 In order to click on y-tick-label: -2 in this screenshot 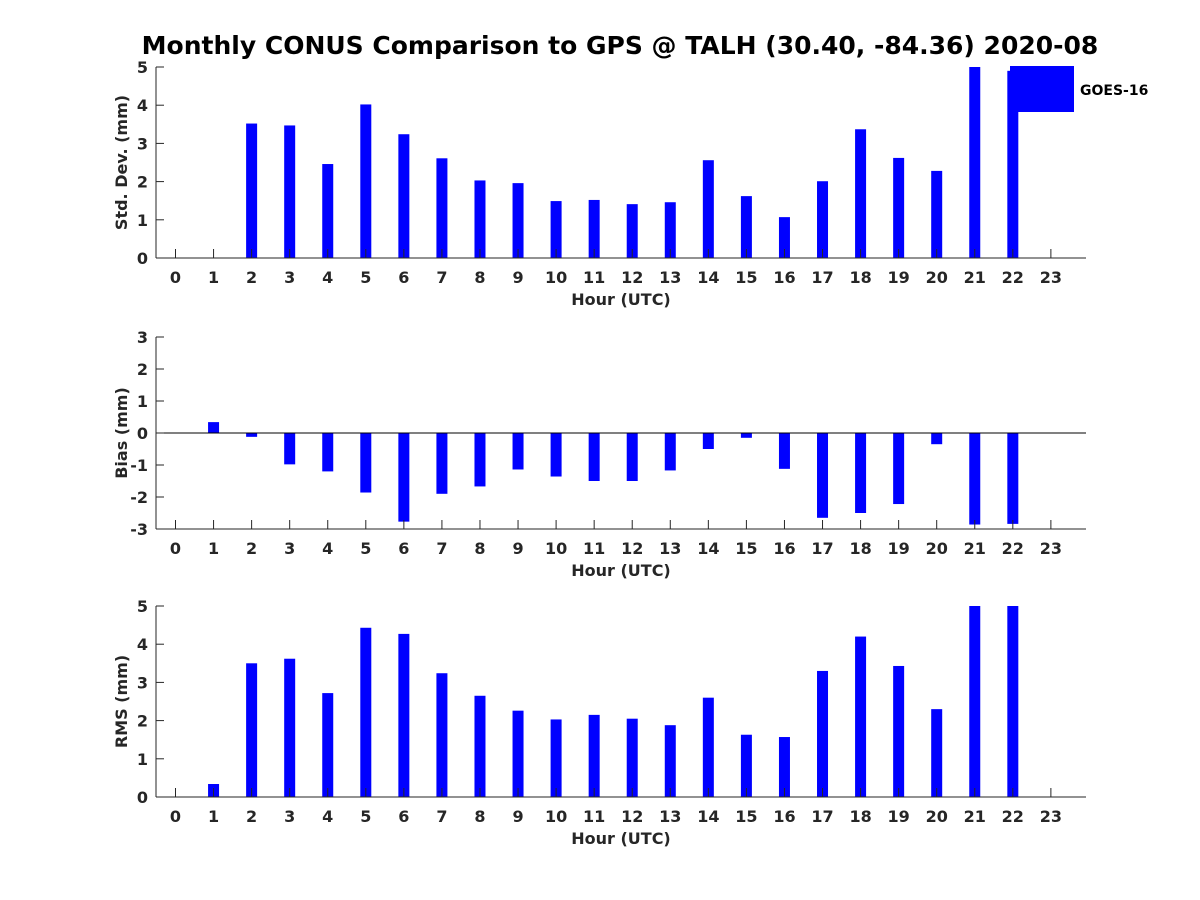, I will do `click(139, 497)`.